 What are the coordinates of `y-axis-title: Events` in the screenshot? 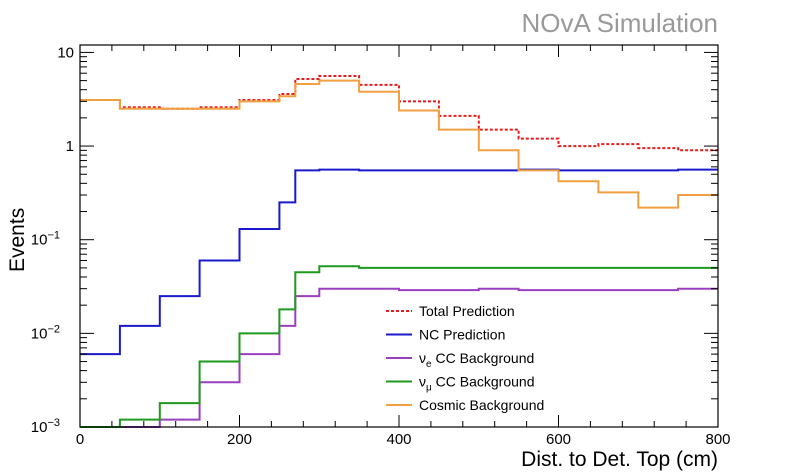 It's located at (17, 240).